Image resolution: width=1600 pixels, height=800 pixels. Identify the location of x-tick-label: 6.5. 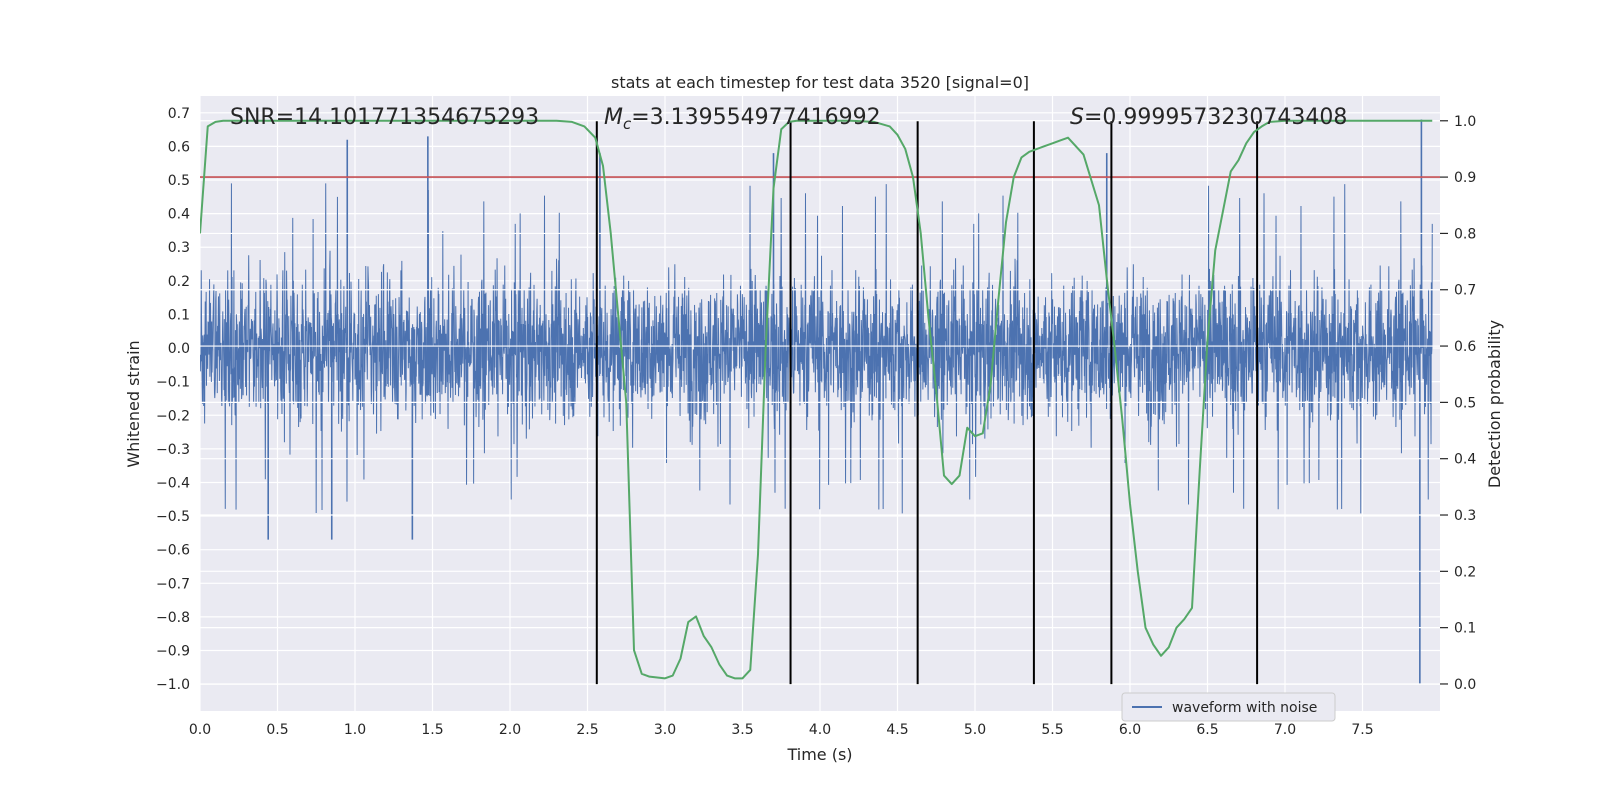
(1207, 730).